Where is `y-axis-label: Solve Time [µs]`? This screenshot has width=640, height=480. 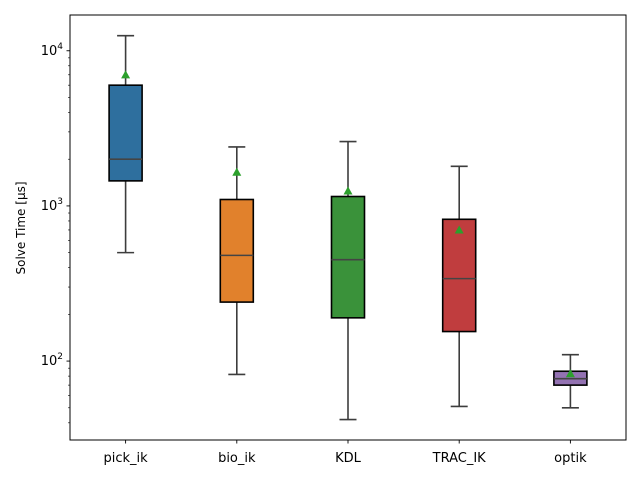 y-axis-label: Solve Time [µs] is located at coordinates (21, 227).